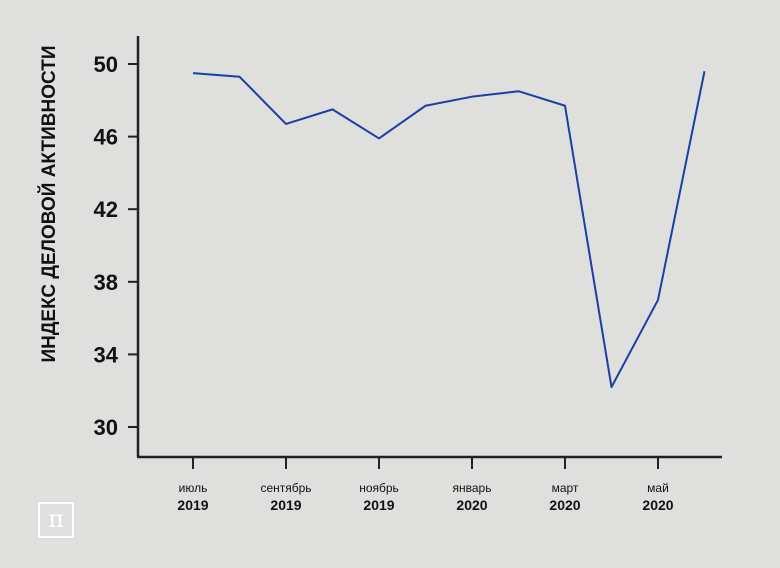 Image resolution: width=780 pixels, height=568 pixels. I want to click on x-tick-month-label: март, so click(565, 488).